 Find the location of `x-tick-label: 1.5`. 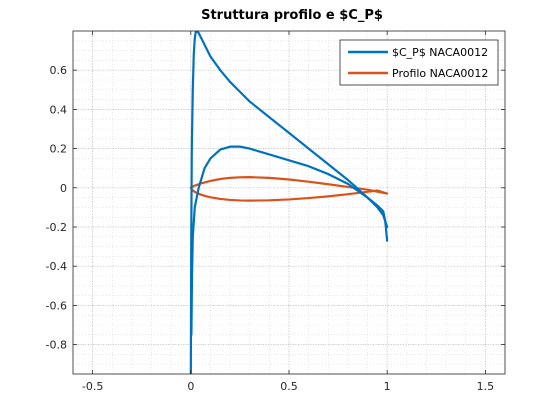

x-tick-label: 1.5 is located at coordinates (486, 386).